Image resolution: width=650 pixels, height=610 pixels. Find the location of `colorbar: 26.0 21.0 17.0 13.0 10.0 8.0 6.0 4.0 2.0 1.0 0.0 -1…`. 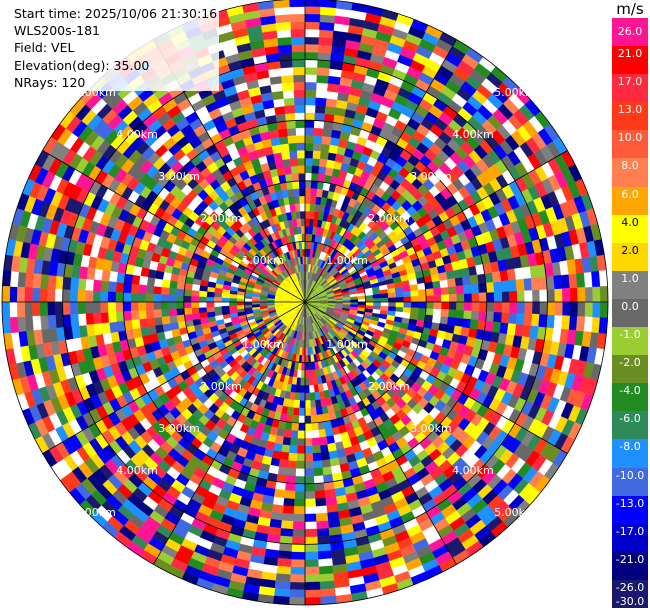

colorbar: 26.0 21.0 17.0 13.0 10.0 8.0 6.0 4.0 2.0 1.0 0.0 -1… is located at coordinates (630, 313).